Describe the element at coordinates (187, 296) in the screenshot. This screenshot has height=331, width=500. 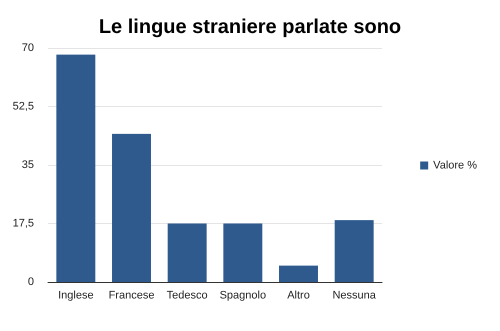
I see `x-tick-label: Tedesco` at that location.